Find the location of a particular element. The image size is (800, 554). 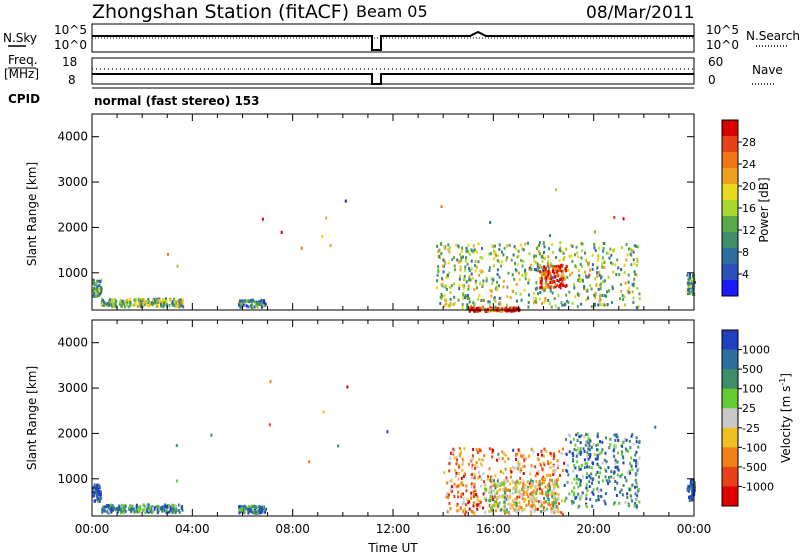

noise-left-bottom: 10^0 is located at coordinates (70, 45).